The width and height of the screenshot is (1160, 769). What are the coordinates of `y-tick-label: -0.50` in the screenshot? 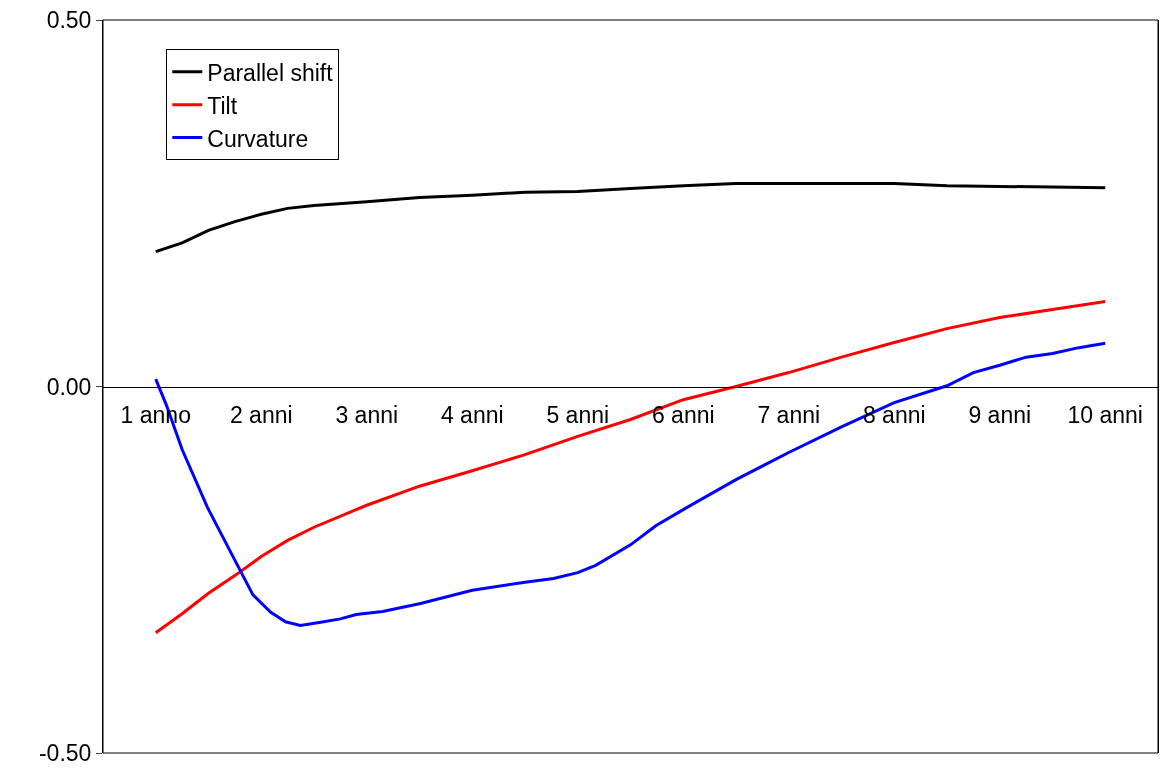 It's located at (65, 753).